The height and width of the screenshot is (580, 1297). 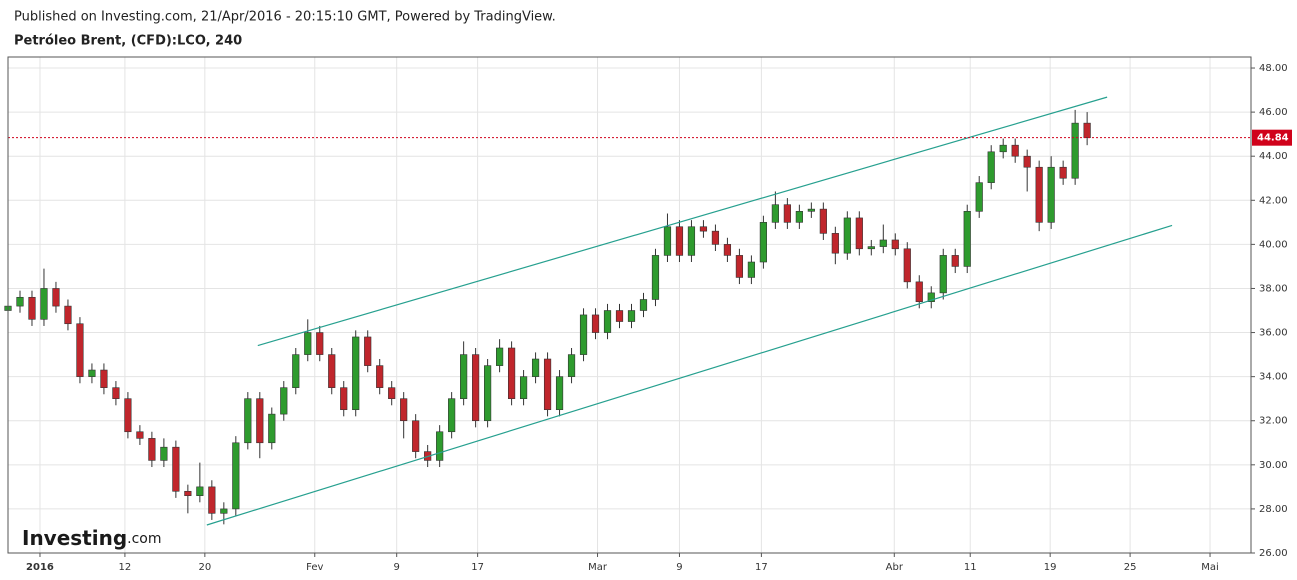 What do you see at coordinates (1273, 200) in the screenshot?
I see `y-tick-label: 42.00` at bounding box center [1273, 200].